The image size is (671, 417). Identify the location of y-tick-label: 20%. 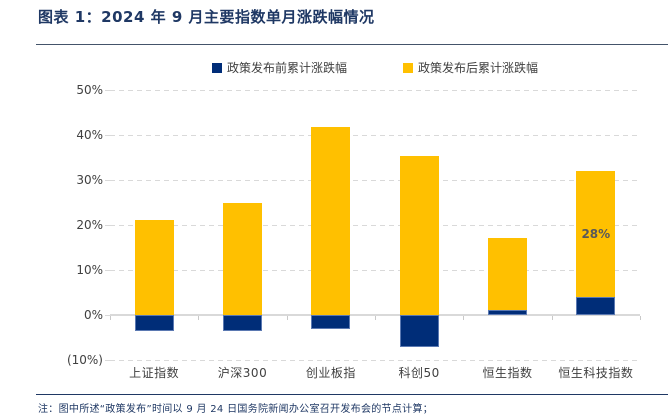
(89, 225).